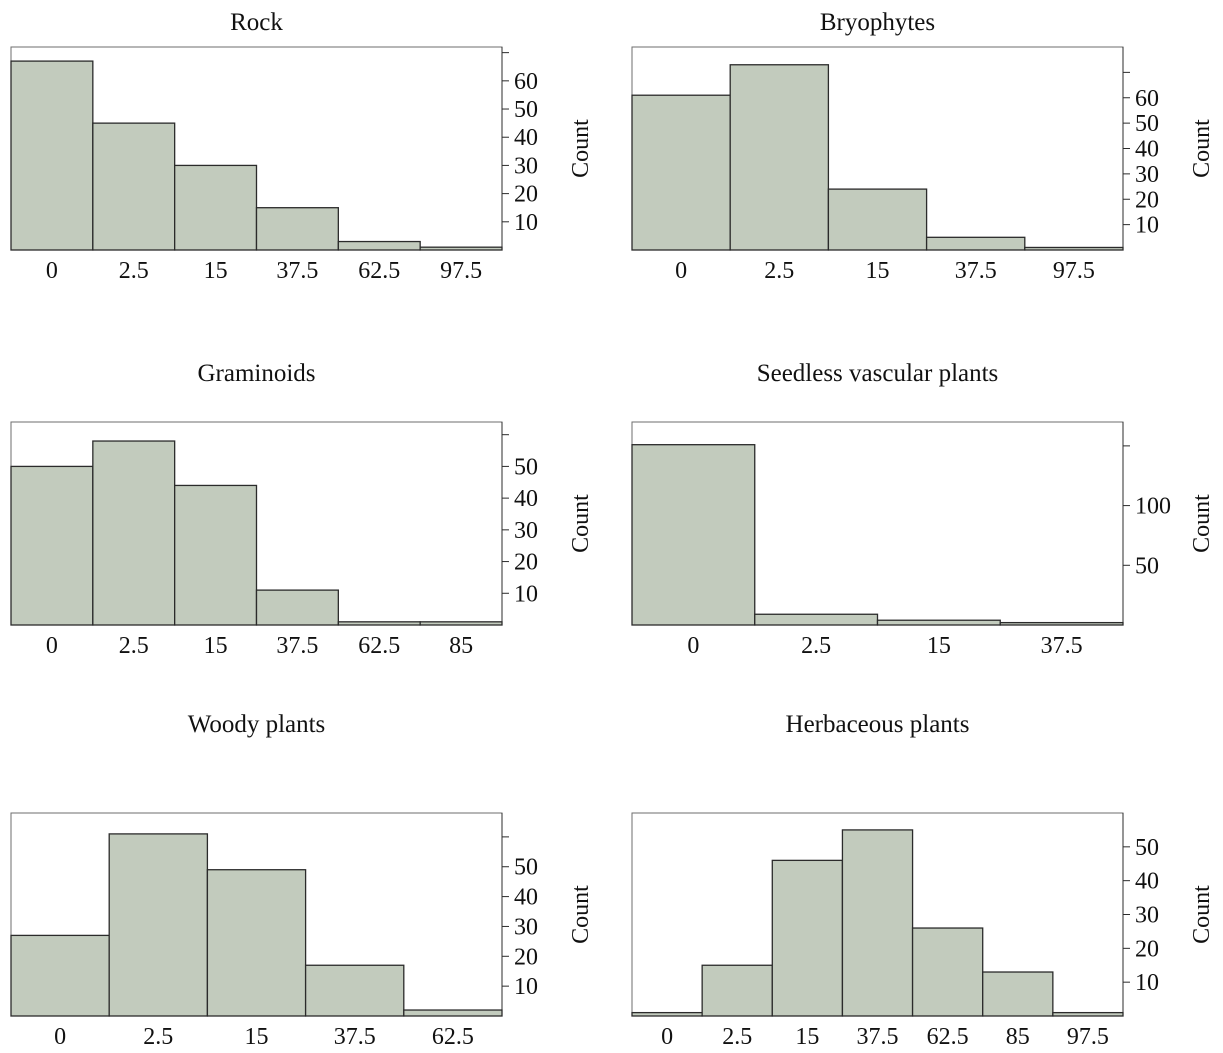 The width and height of the screenshot is (1223, 1053). What do you see at coordinates (878, 724) in the screenshot?
I see `panel-title: Herbaceous plants` at bounding box center [878, 724].